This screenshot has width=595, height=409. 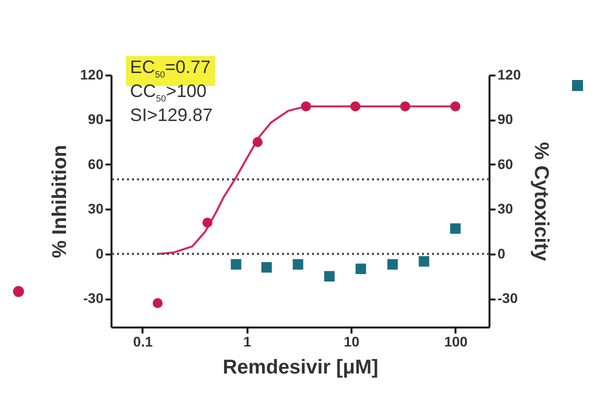 What do you see at coordinates (96, 208) in the screenshot?
I see `y-tick-label: 30` at bounding box center [96, 208].